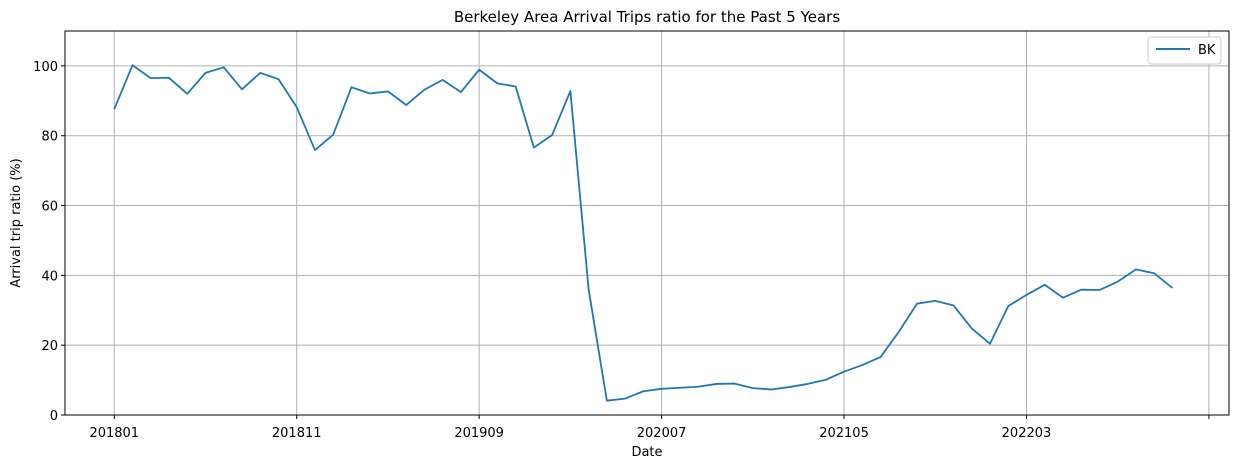 This screenshot has width=1238, height=468. Describe the element at coordinates (646, 452) in the screenshot. I see `x-axis-label: Date` at that location.